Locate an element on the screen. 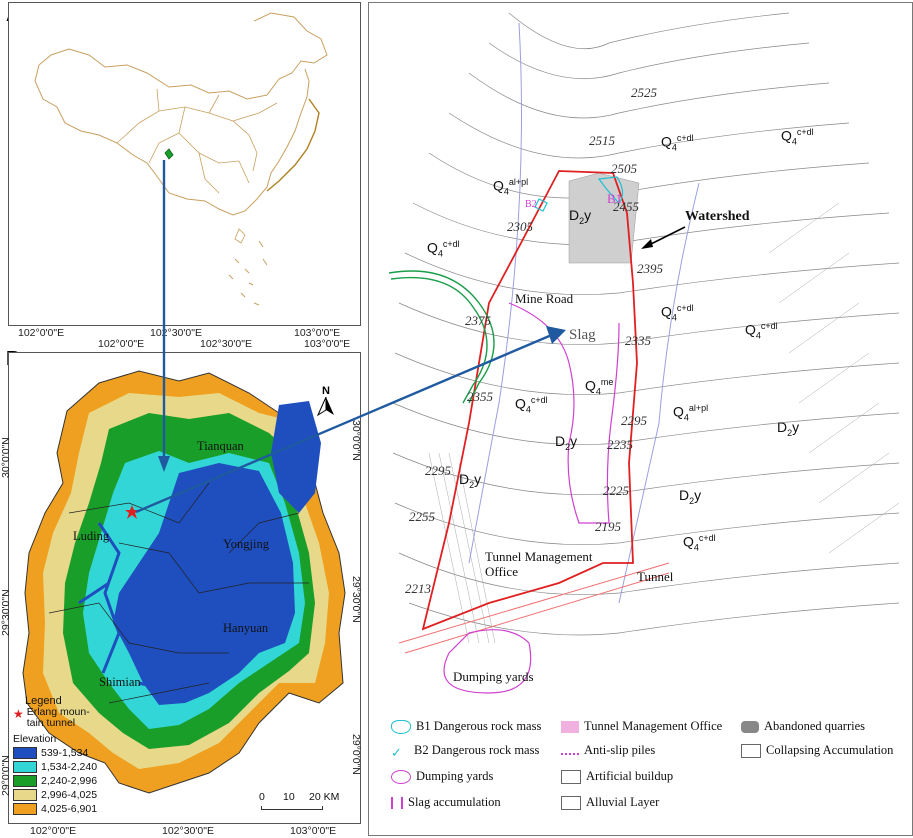  legend-class-1: 539-1,534 is located at coordinates (51, 753).